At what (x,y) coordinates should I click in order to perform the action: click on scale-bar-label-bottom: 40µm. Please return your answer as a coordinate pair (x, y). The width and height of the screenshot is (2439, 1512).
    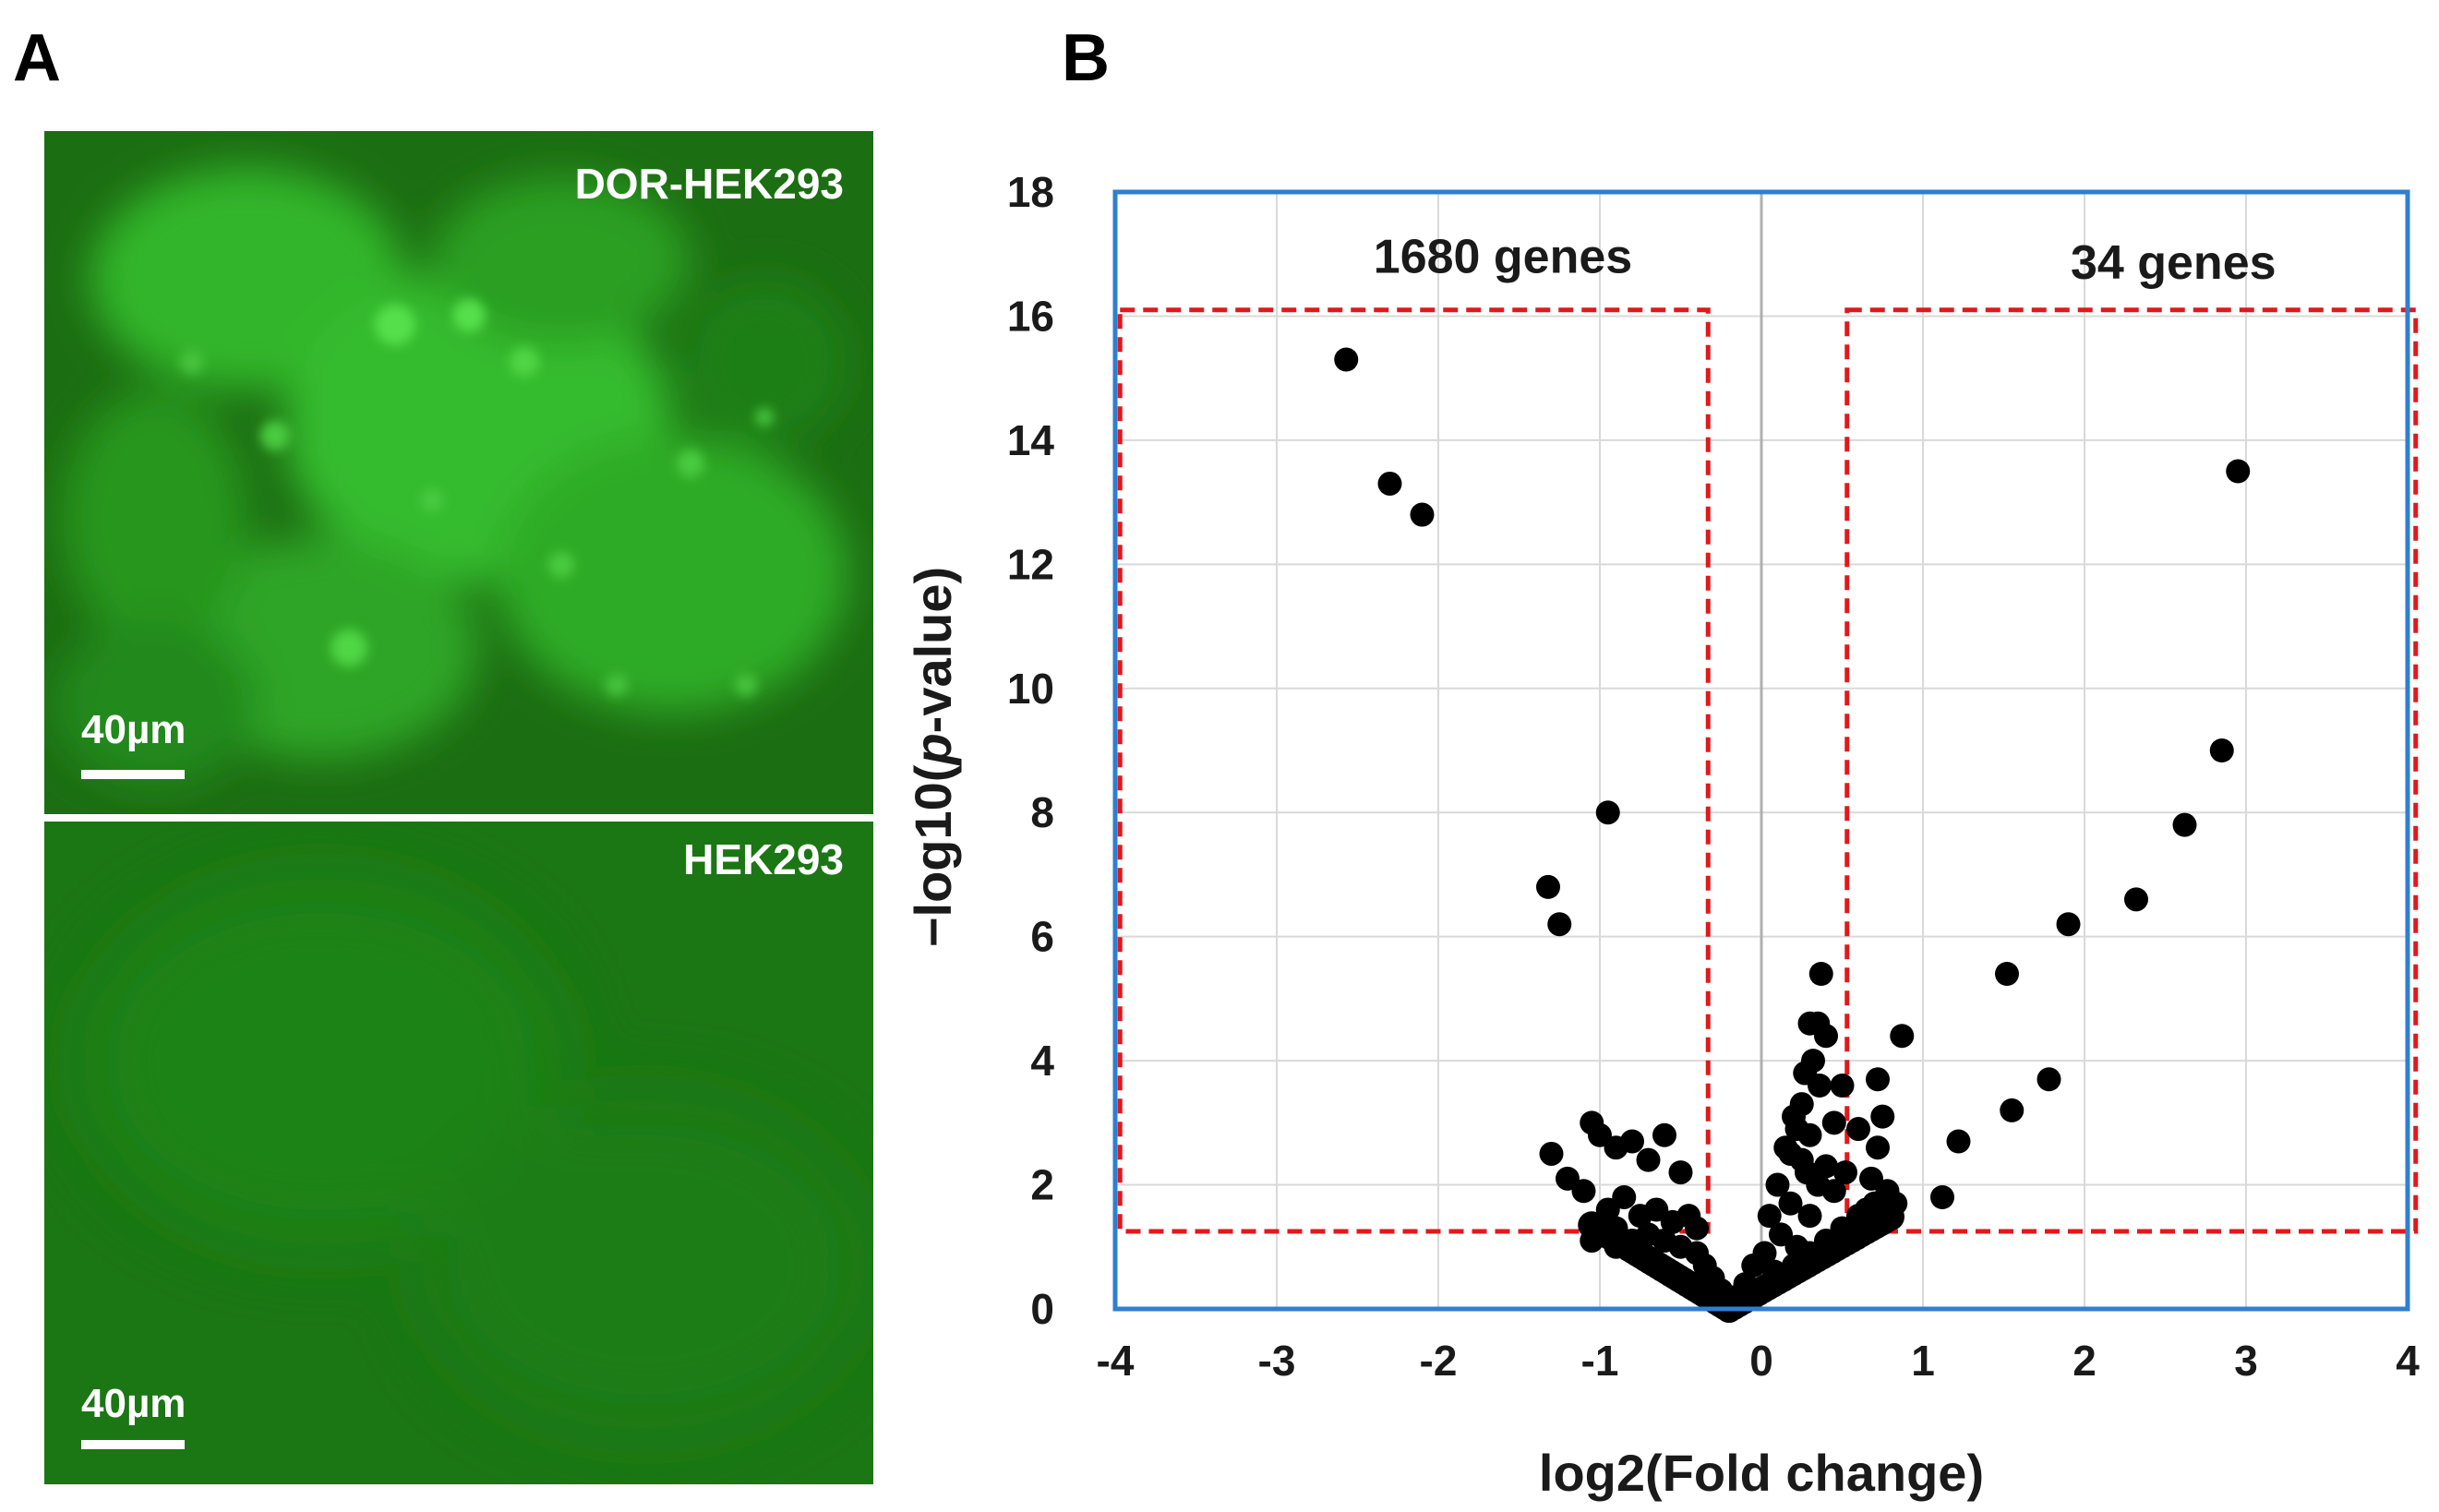
    Looking at the image, I should click on (133, 1403).